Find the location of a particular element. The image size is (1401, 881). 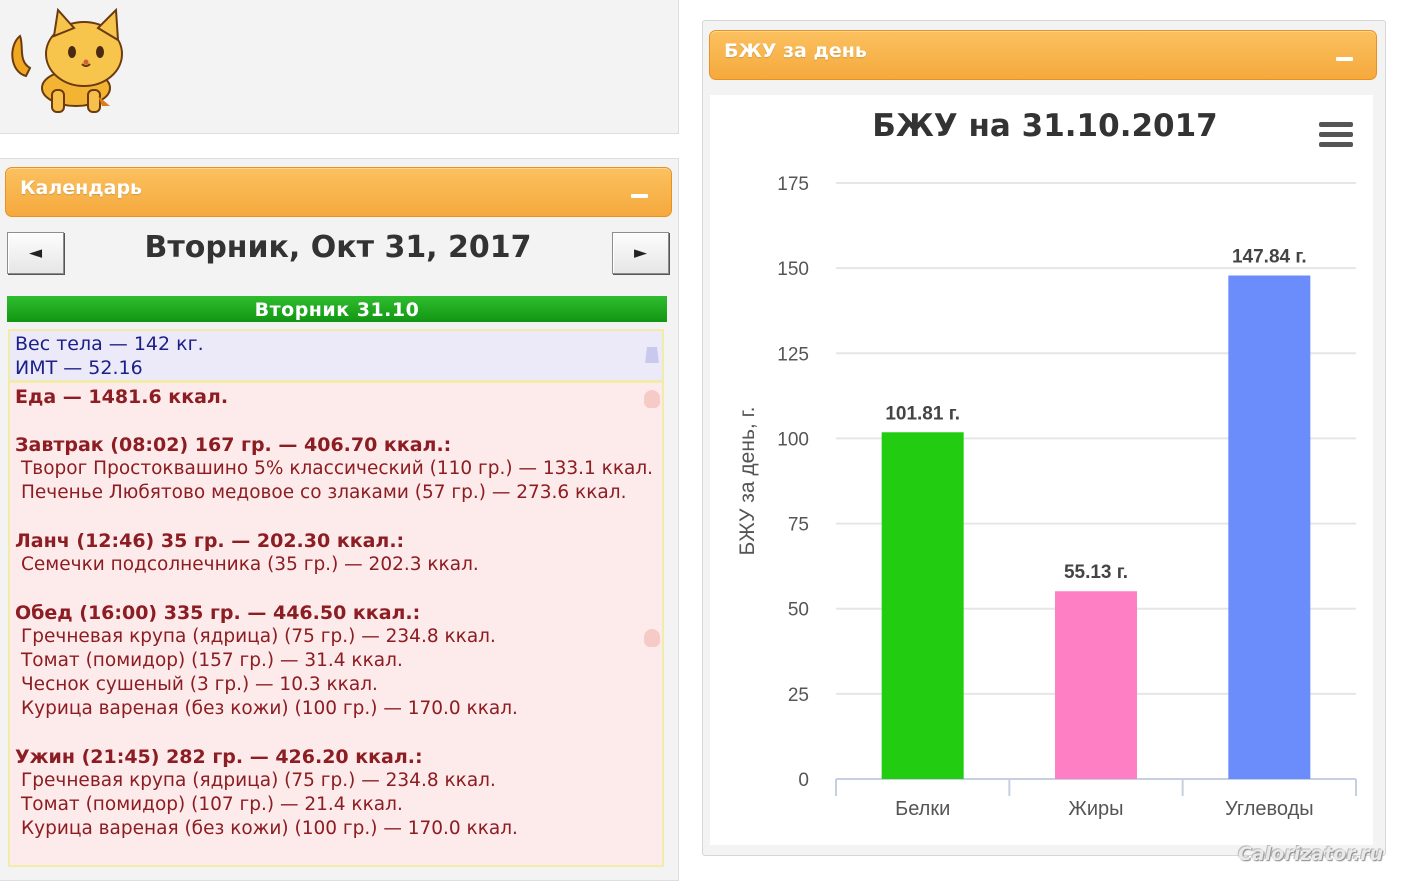

bmi-line: ИМТ — 52.16 is located at coordinates (79, 368).